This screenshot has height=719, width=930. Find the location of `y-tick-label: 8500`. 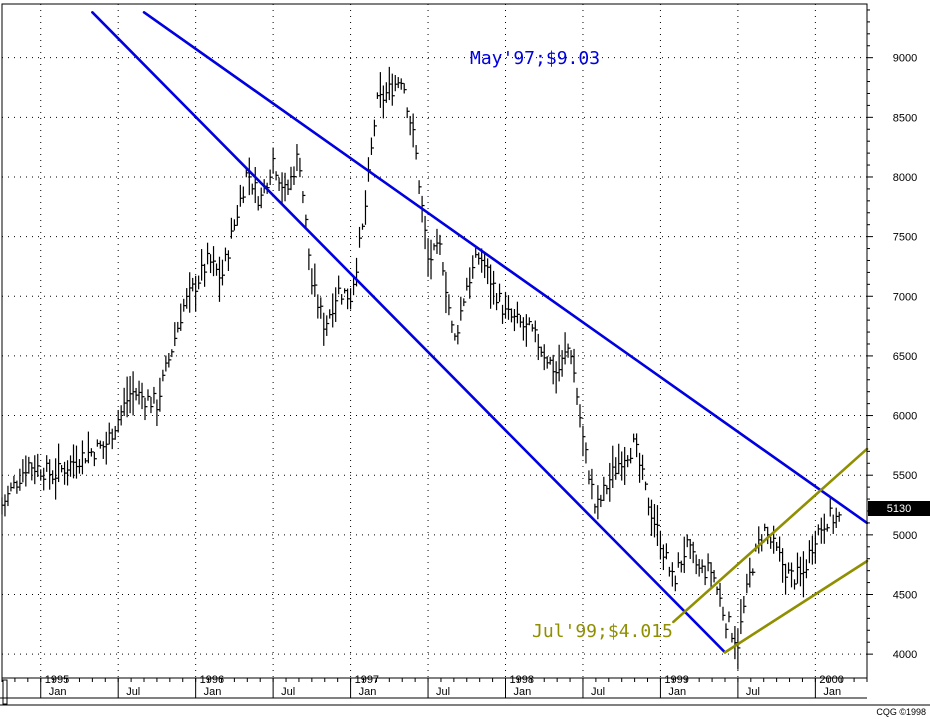

y-tick-label: 8500 is located at coordinates (905, 118).